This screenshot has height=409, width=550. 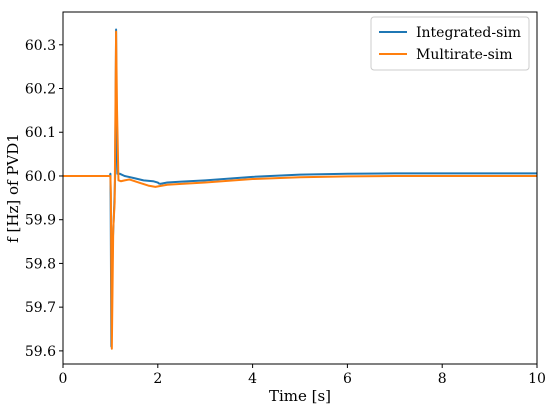 I want to click on x-tick-label: 8, so click(x=442, y=379).